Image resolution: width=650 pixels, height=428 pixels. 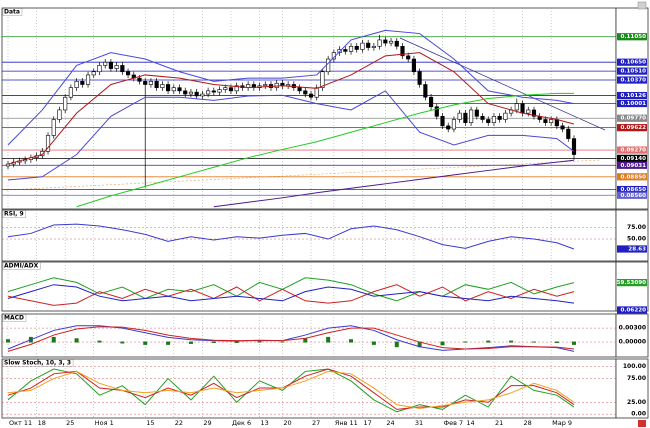 I want to click on panel-title: RSI, 9, so click(x=14, y=214).